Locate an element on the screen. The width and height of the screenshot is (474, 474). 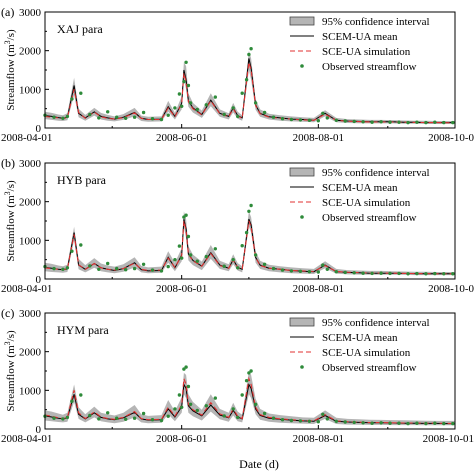
sce-ua-simulation-line is located at coordinates (249, 93).